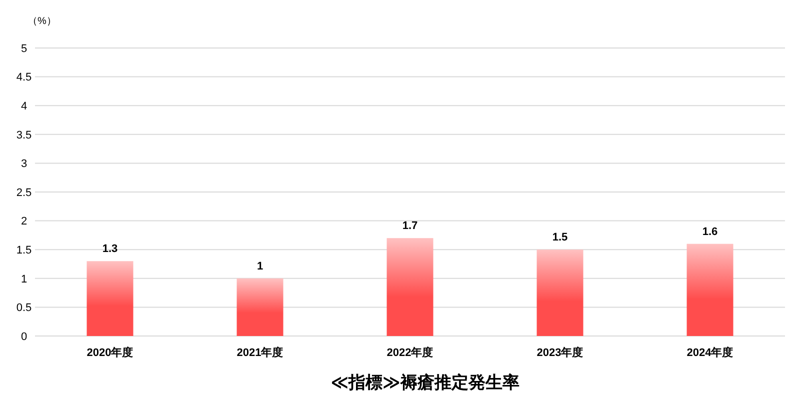 This screenshot has width=800, height=400. Describe the element at coordinates (110, 249) in the screenshot. I see `data-label: 1.3` at that location.